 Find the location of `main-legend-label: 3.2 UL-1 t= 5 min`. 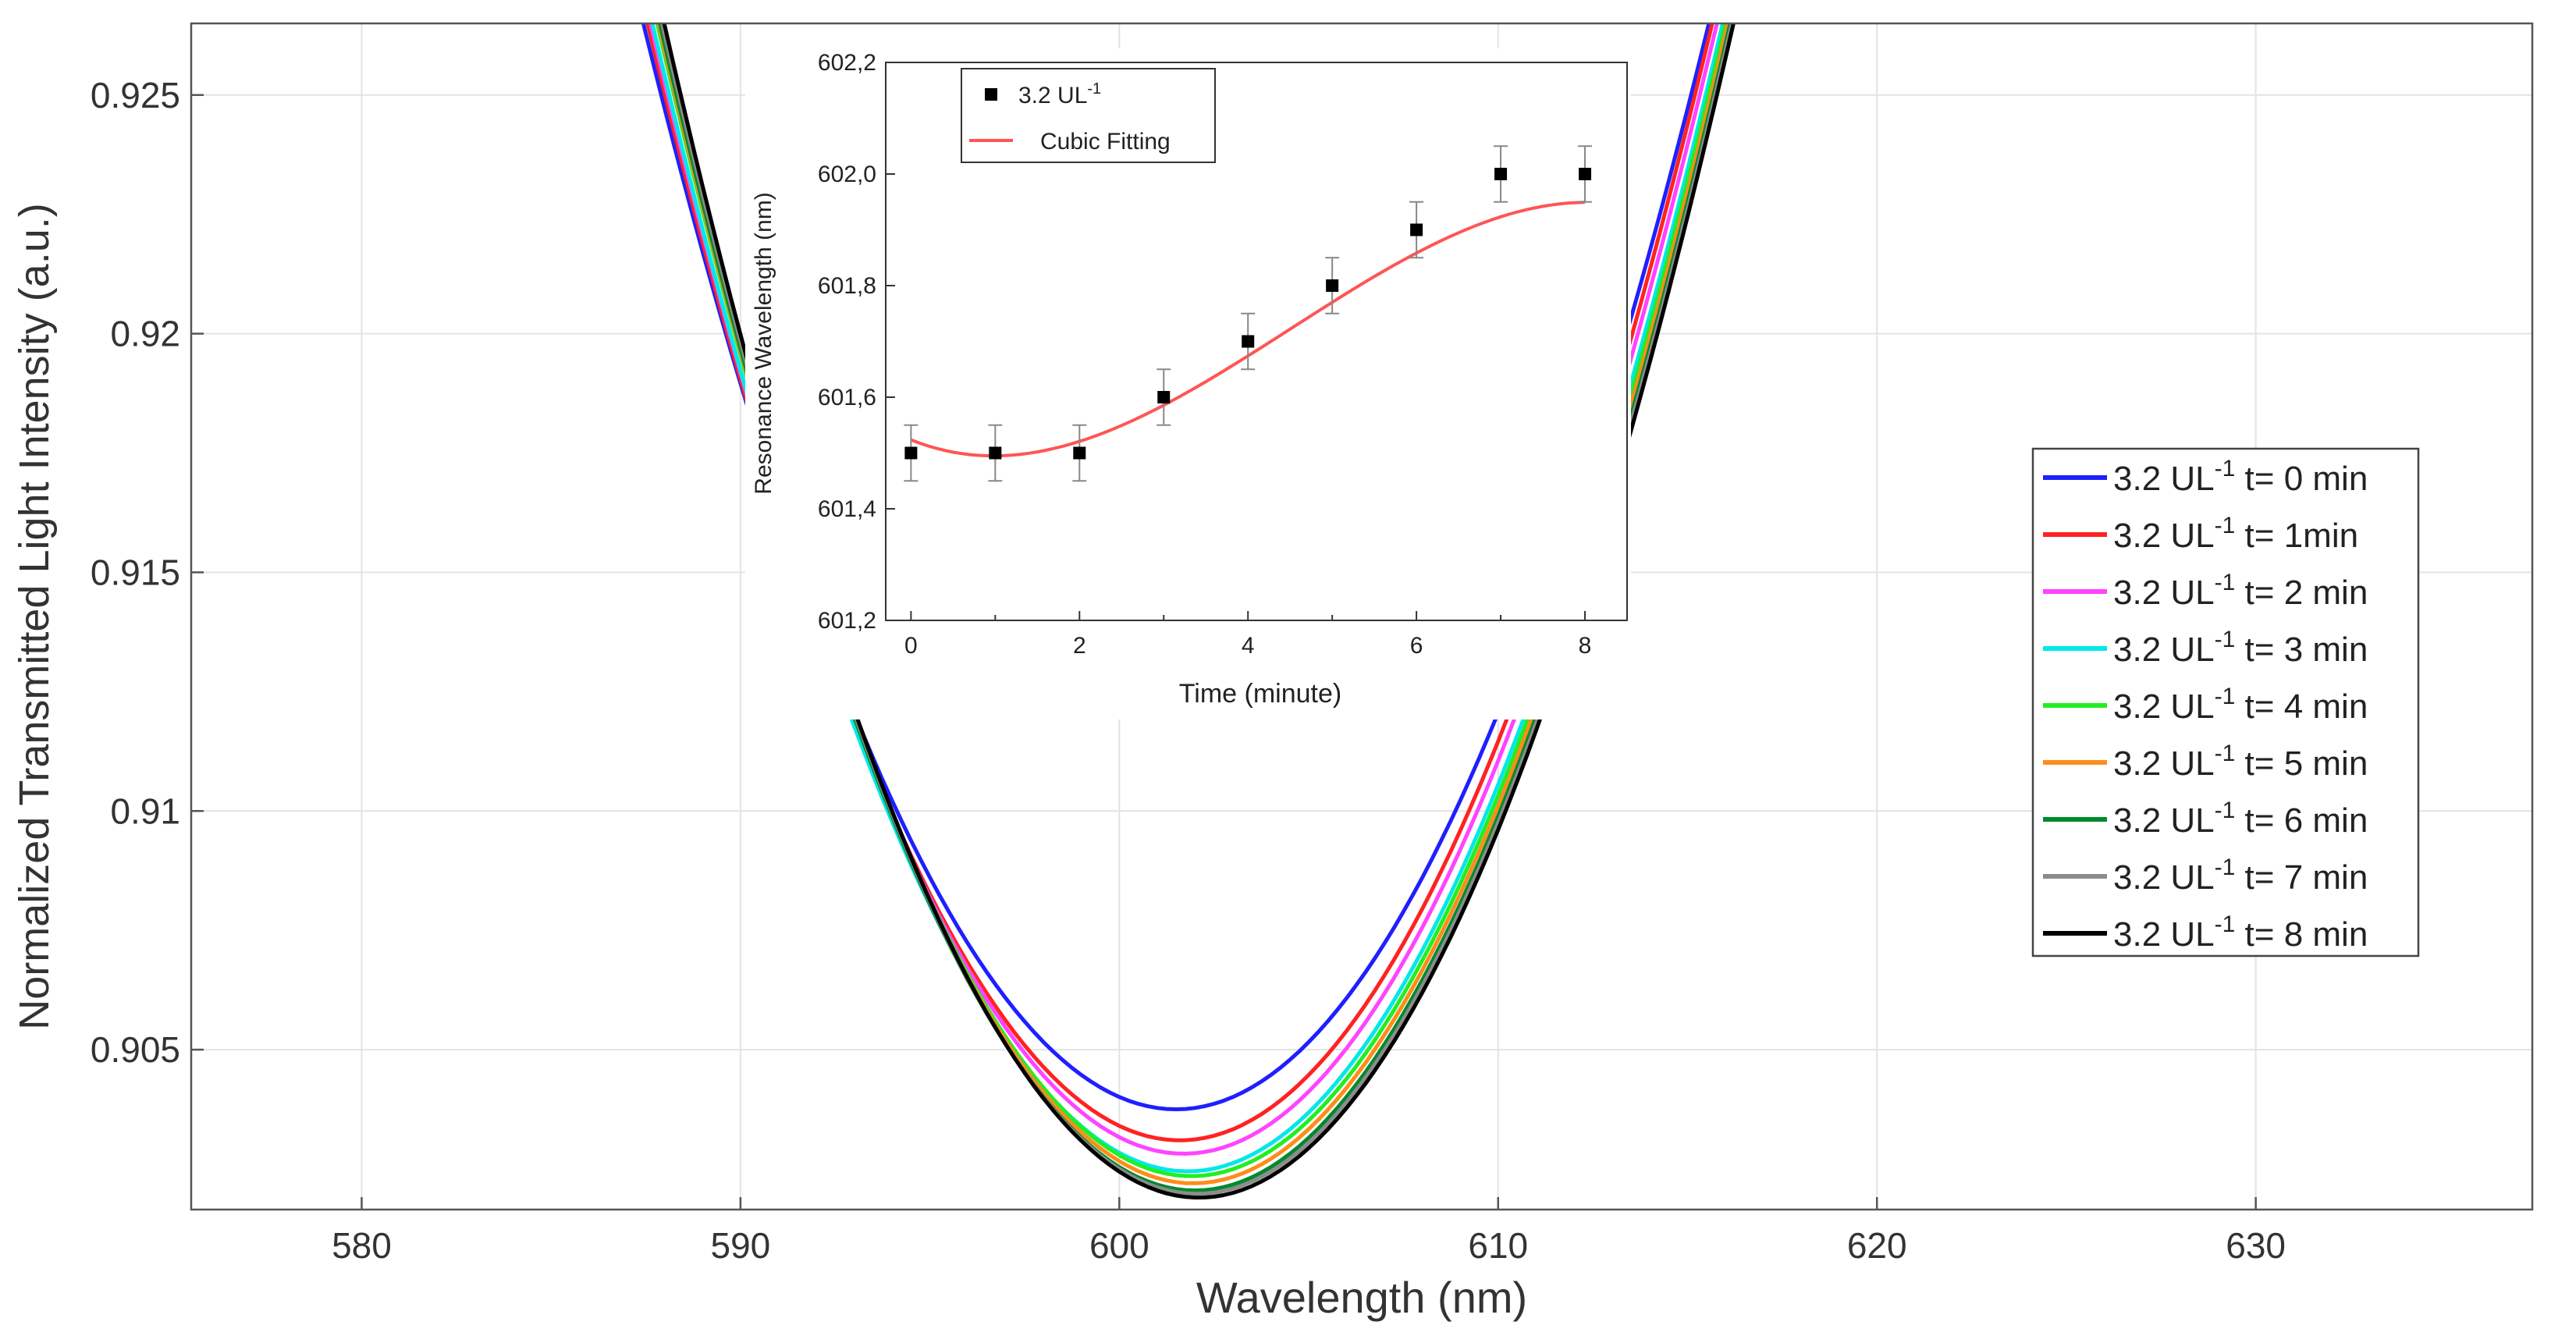

main-legend-label: 3.2 UL-1 t= 5 min is located at coordinates (2241, 762).